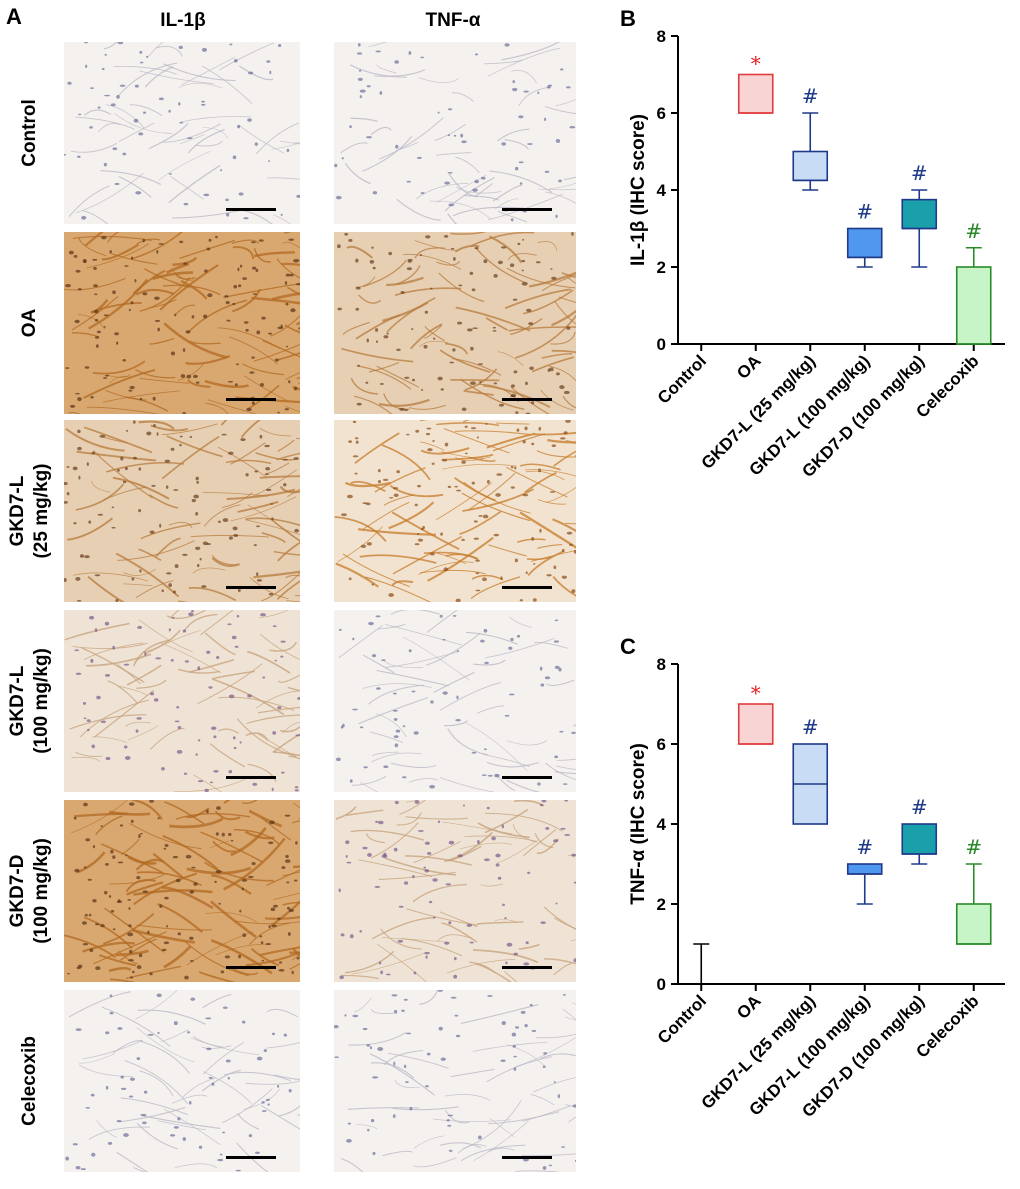 Image resolution: width=1020 pixels, height=1189 pixels. Describe the element at coordinates (628, 646) in the screenshot. I see `panel-letter: C` at that location.